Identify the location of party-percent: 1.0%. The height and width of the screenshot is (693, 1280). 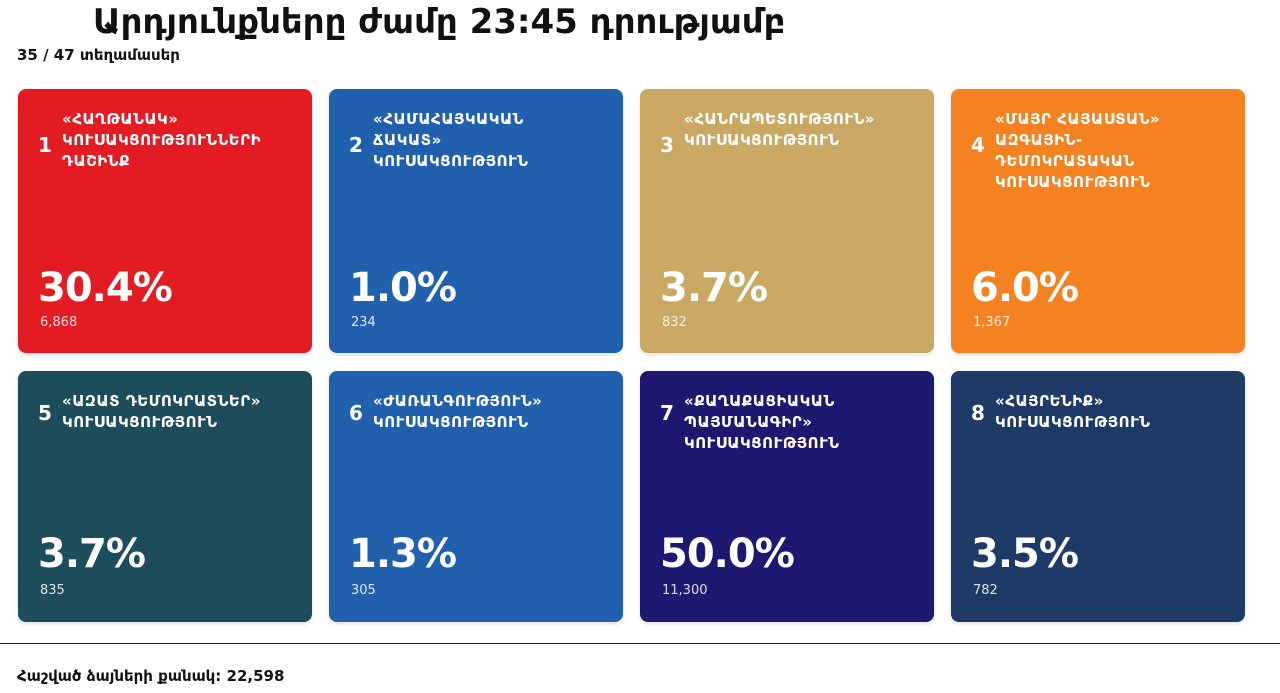
(403, 288).